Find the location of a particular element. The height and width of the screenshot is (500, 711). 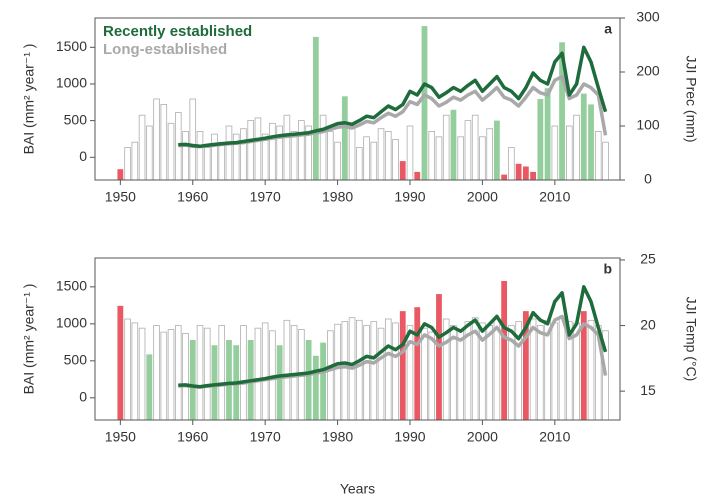

y-axis-label: BAI (mm² year⁻¹ ) is located at coordinates (29, 339).